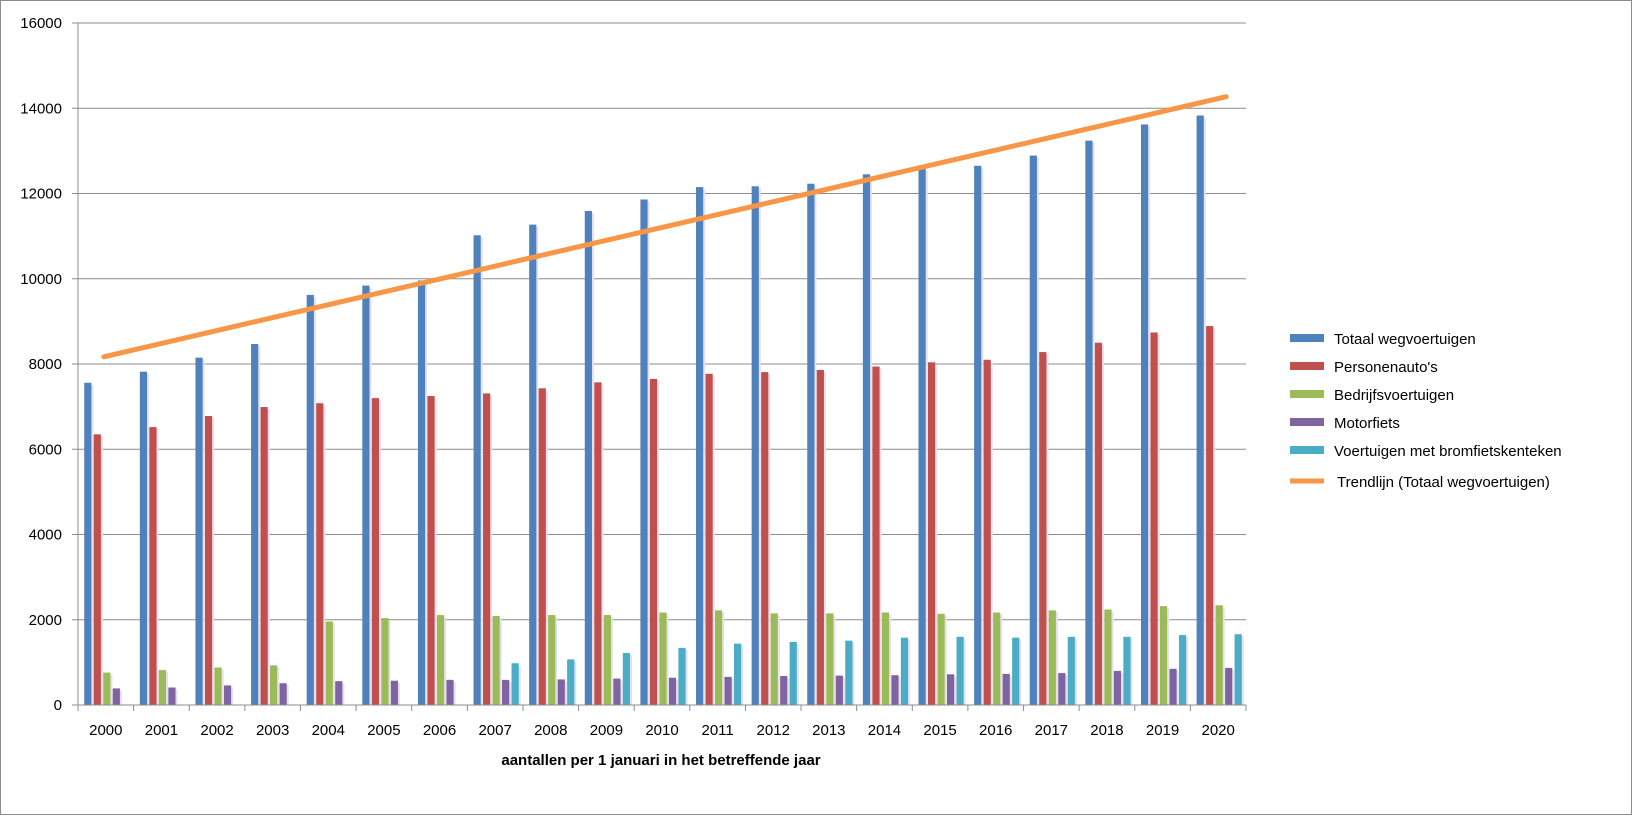 The width and height of the screenshot is (1632, 816). What do you see at coordinates (1394, 395) in the screenshot?
I see `legend-label: Bedrijfsvoertuigen` at bounding box center [1394, 395].